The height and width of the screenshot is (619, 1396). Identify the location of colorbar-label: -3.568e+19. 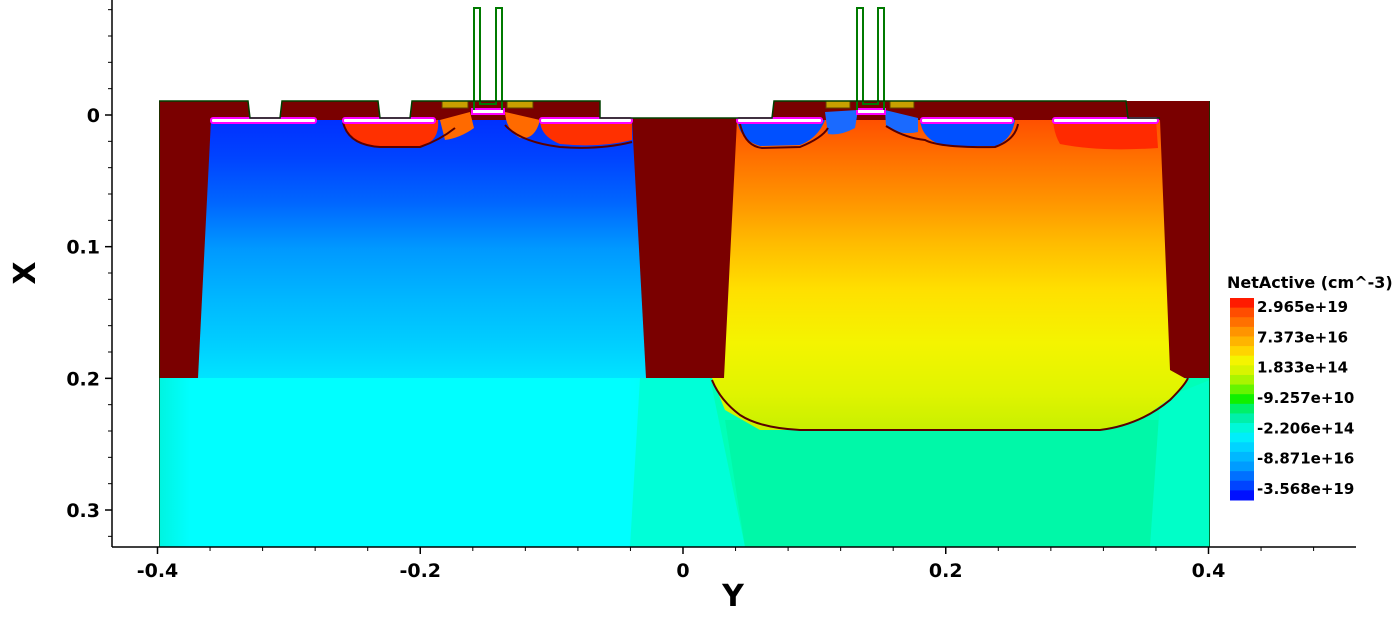
(1305, 489).